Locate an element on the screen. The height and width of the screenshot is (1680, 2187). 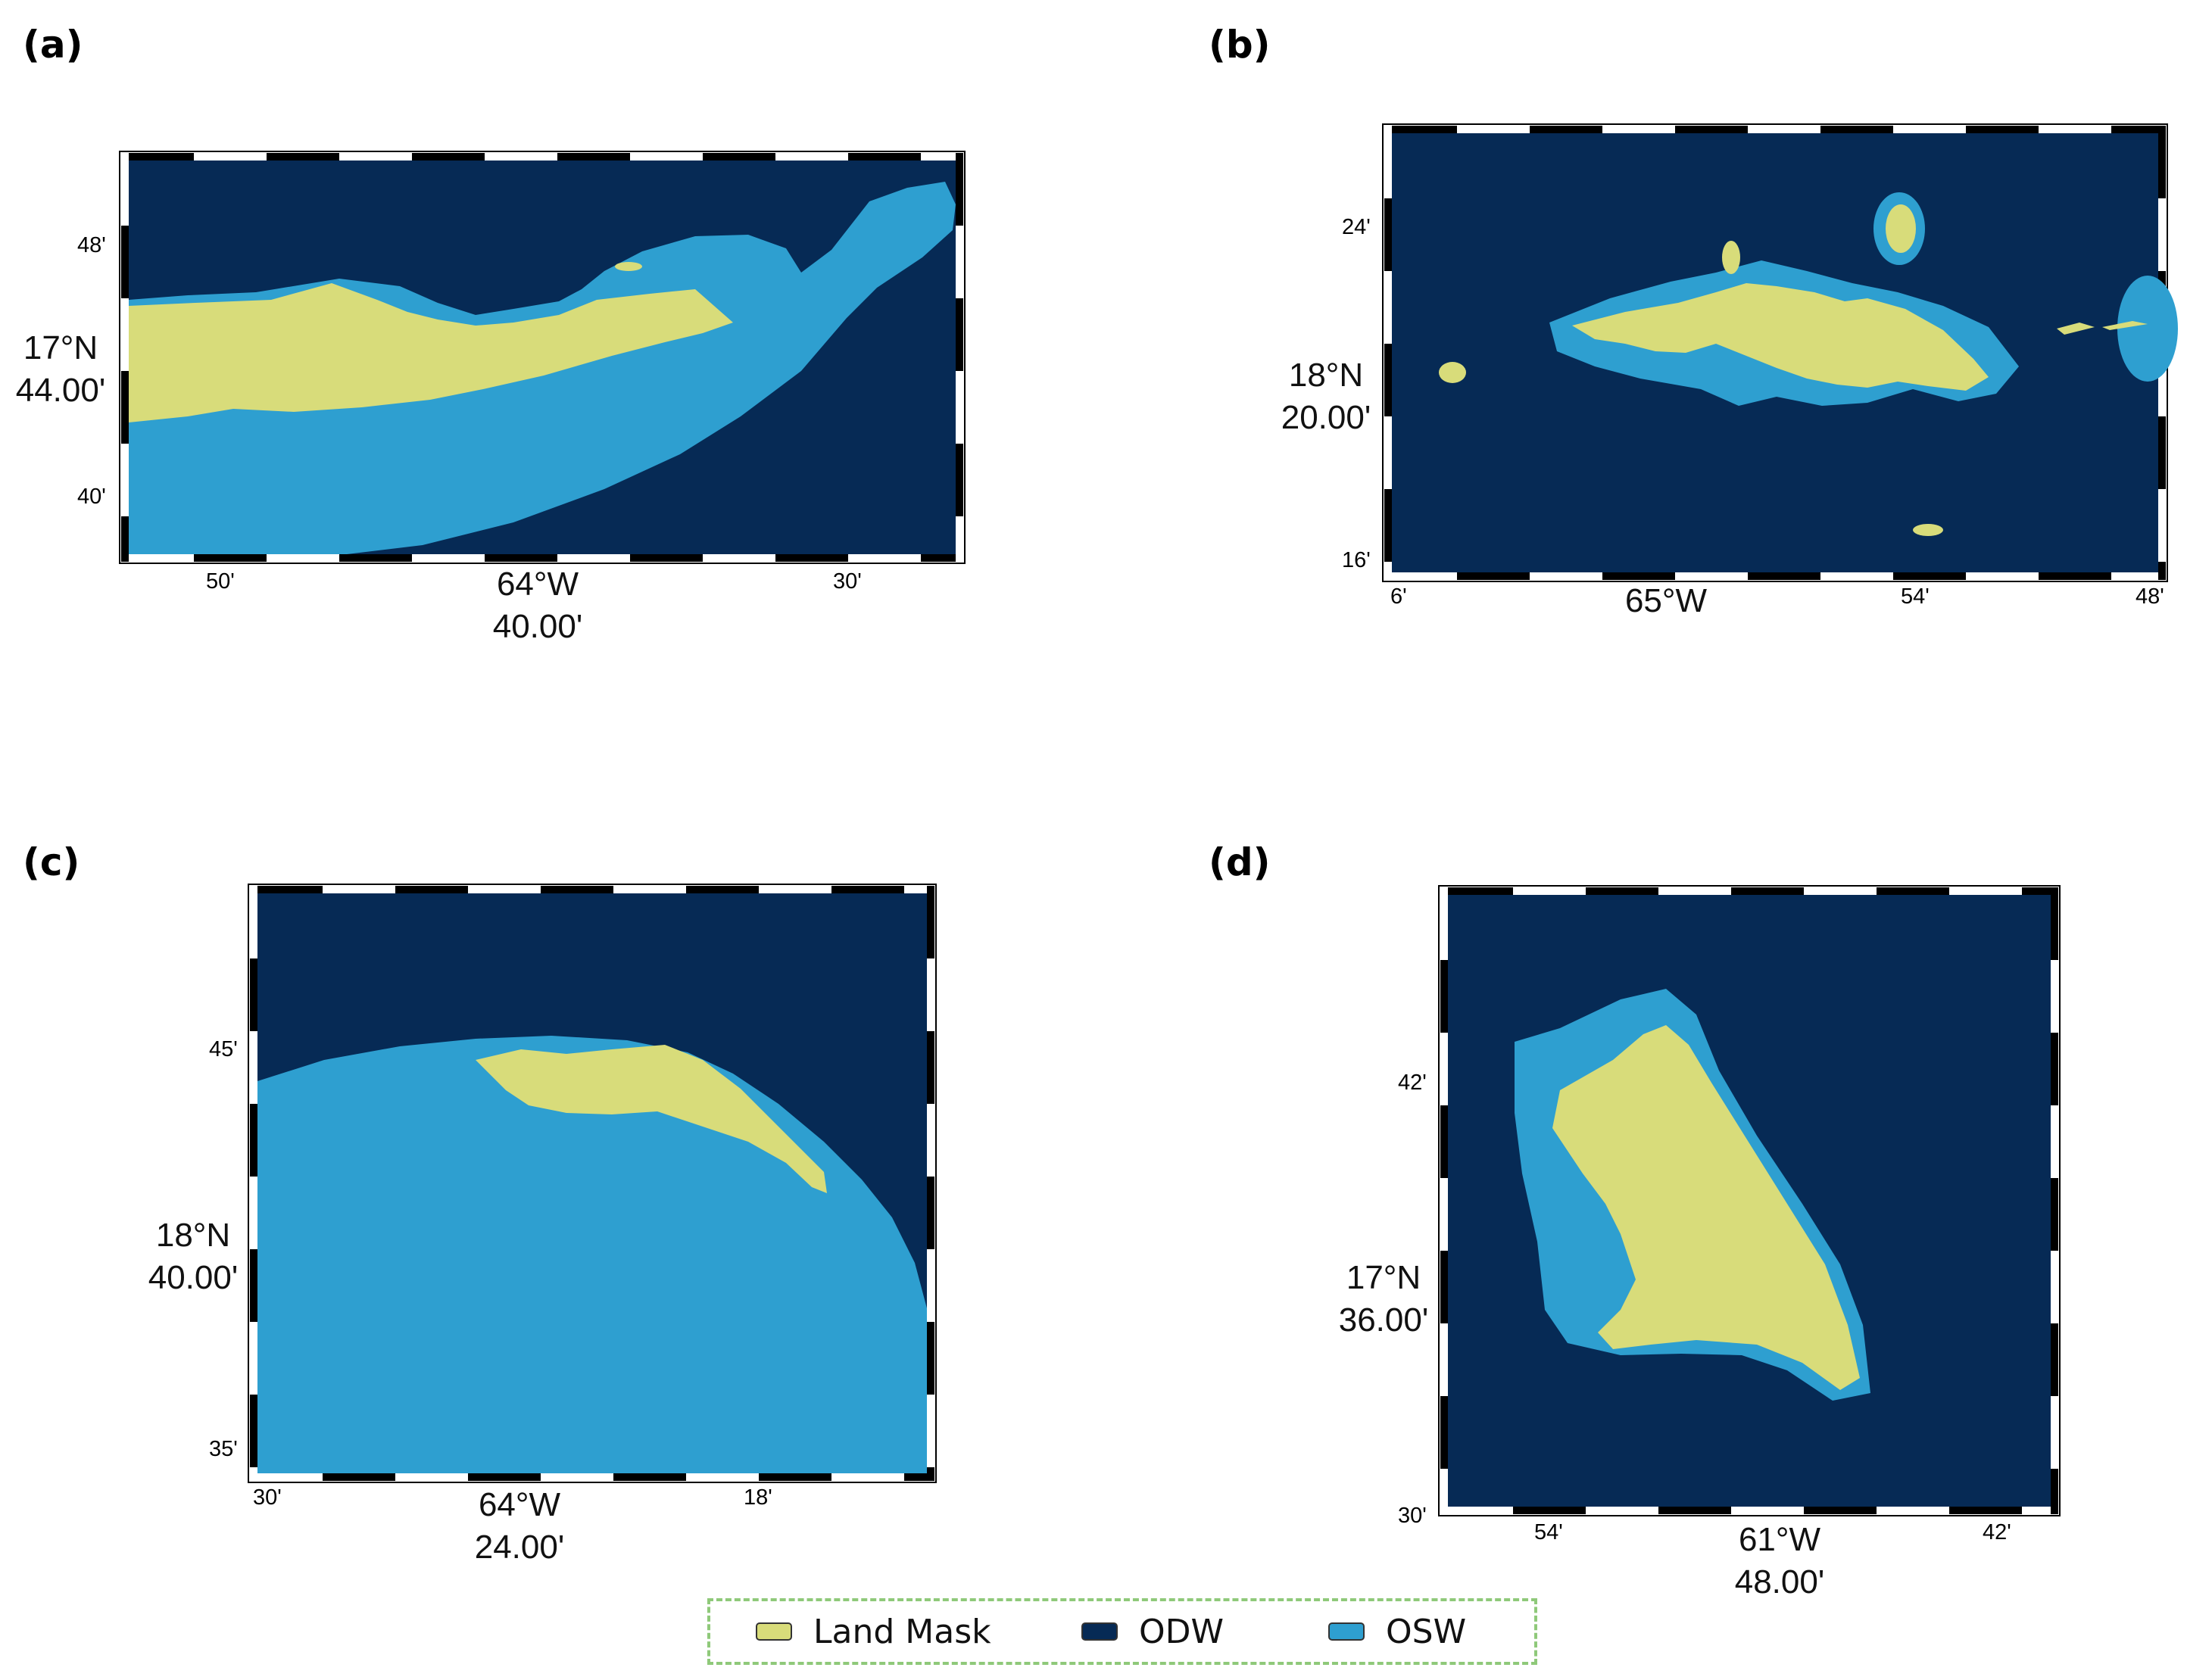
panel-c-lon-deg: 64°W is located at coordinates (519, 1504).